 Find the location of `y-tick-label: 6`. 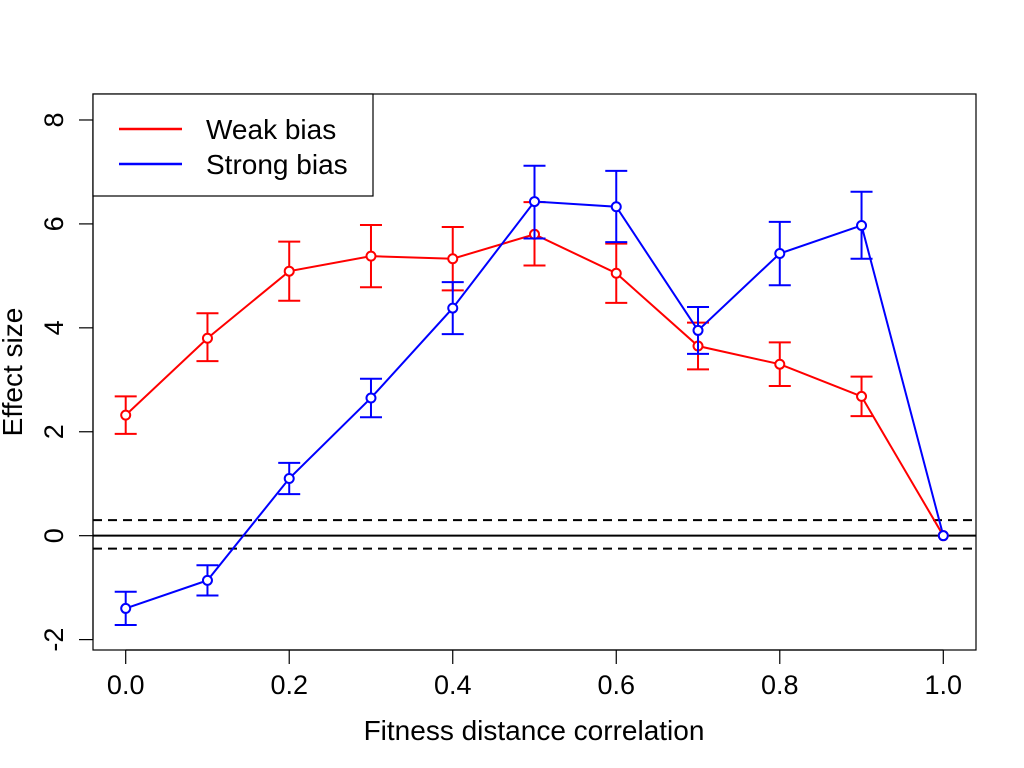

y-tick-label: 6 is located at coordinates (54, 223).